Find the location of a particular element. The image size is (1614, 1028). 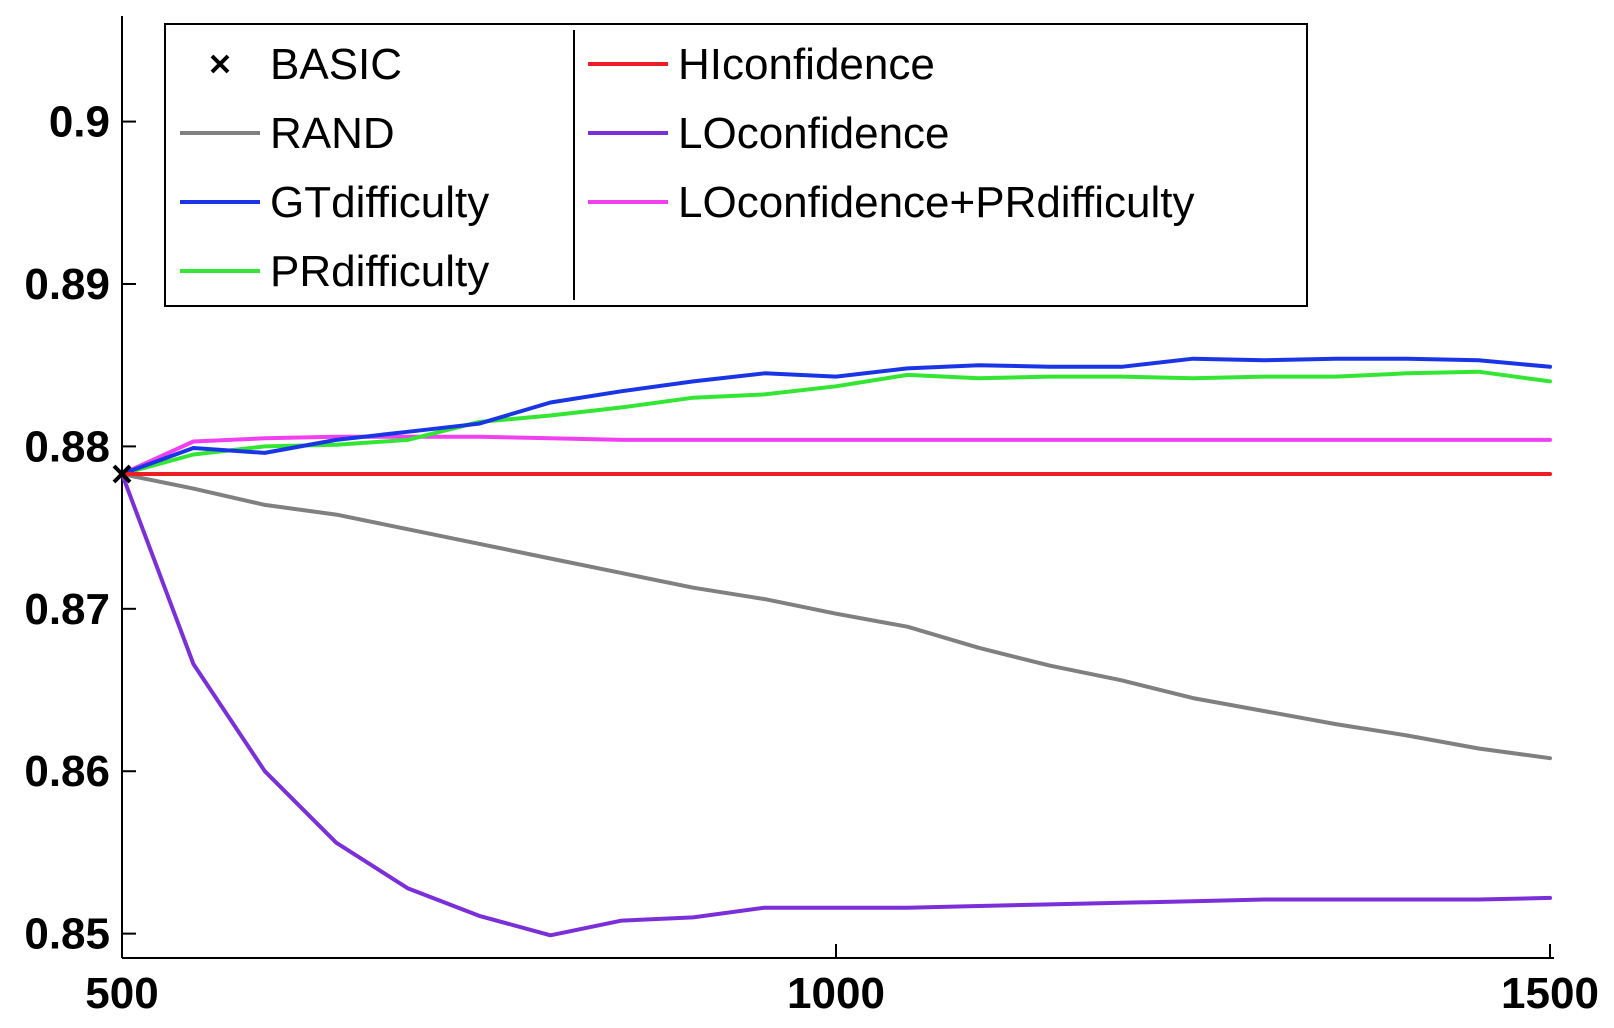

legend-entry-gtdifficulty: GTdifficulty is located at coordinates (334, 202).